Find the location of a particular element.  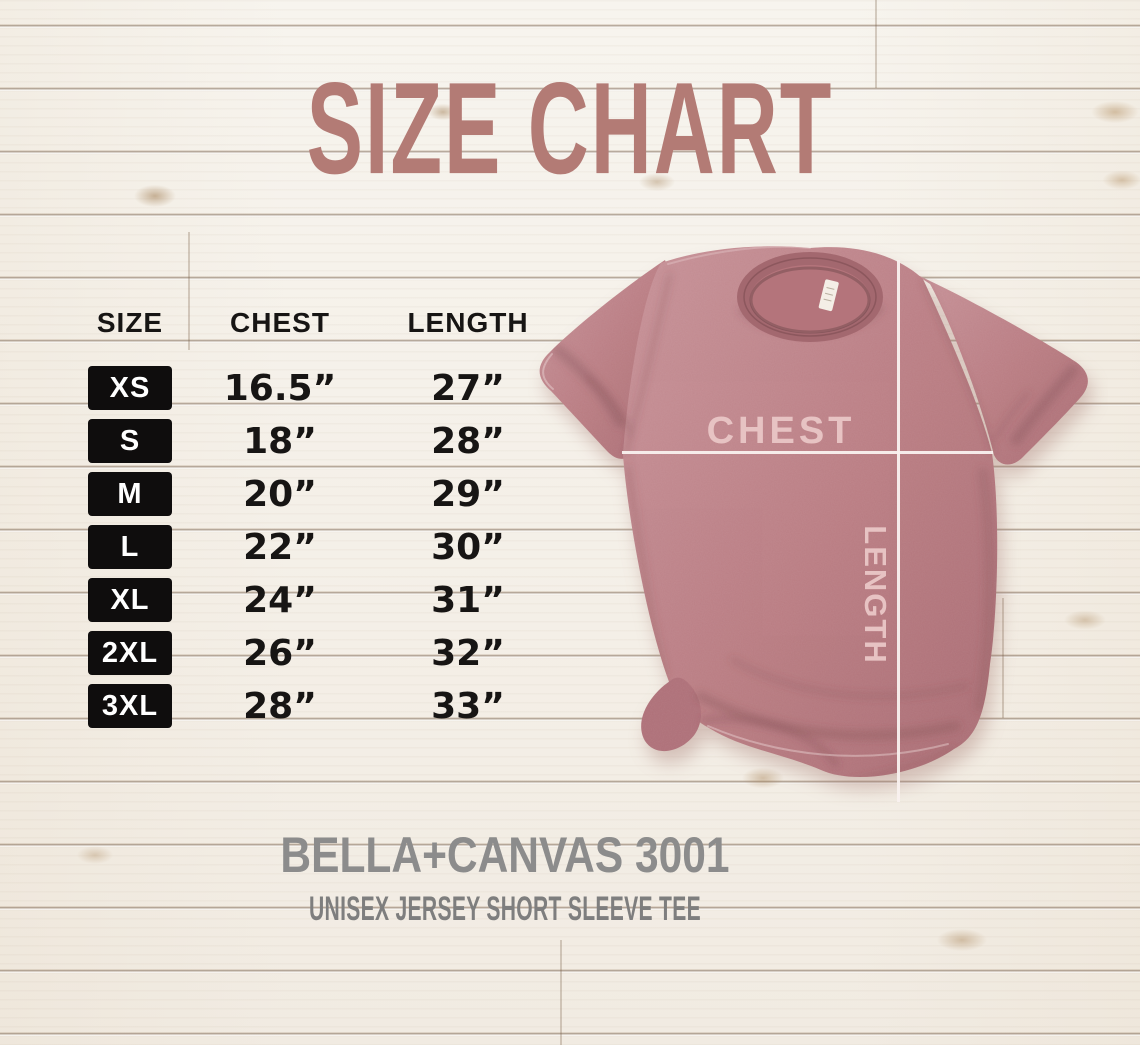

table-row: 3XL 28” 33” is located at coordinates (318, 706).